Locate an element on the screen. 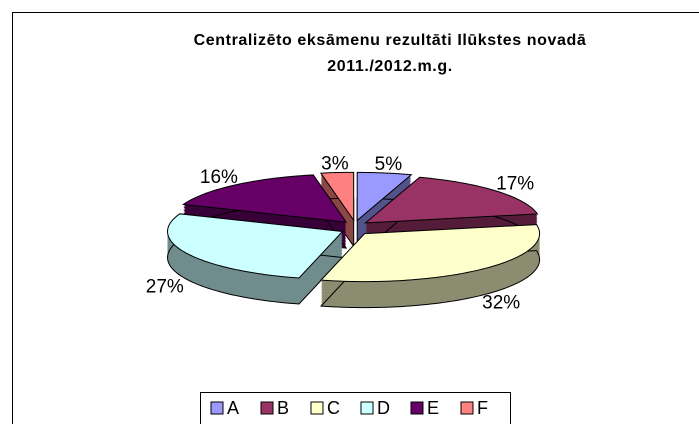 The image size is (699, 424). legend-label: D is located at coordinates (383, 408).